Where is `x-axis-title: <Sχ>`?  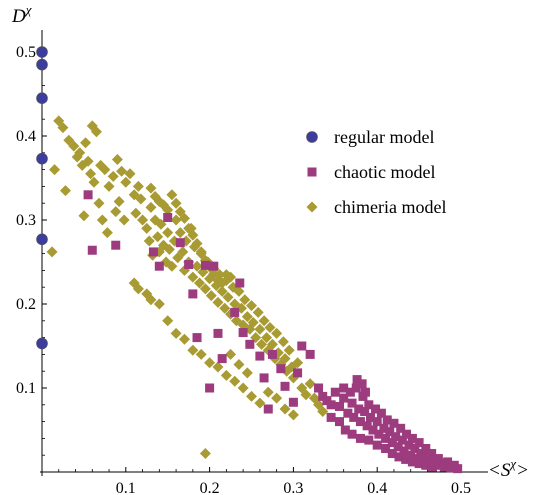 x-axis-title: <Sχ> is located at coordinates (508, 468).